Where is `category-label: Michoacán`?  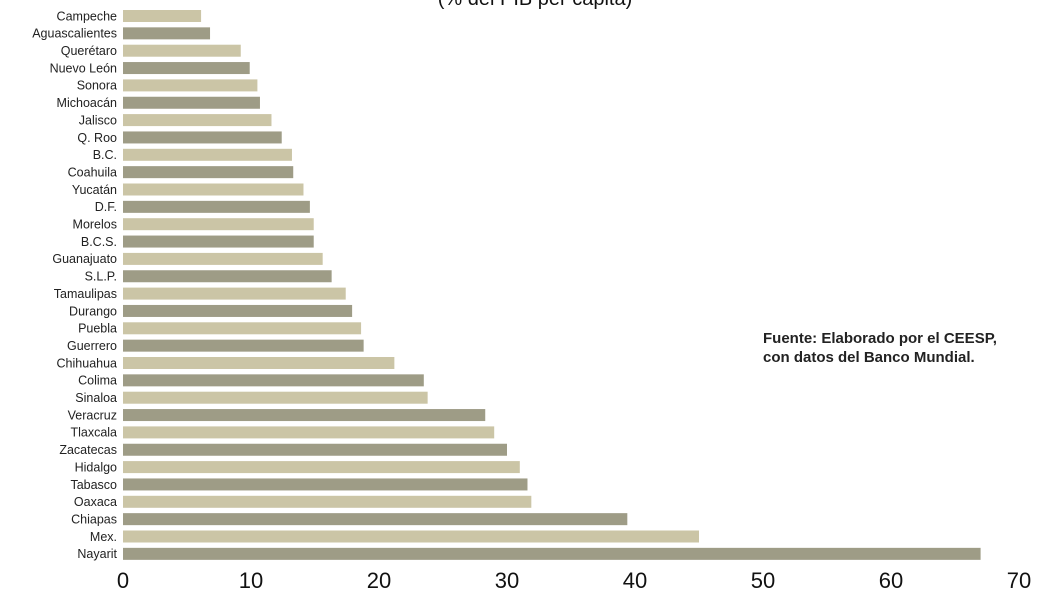 category-label: Michoacán is located at coordinates (87, 103).